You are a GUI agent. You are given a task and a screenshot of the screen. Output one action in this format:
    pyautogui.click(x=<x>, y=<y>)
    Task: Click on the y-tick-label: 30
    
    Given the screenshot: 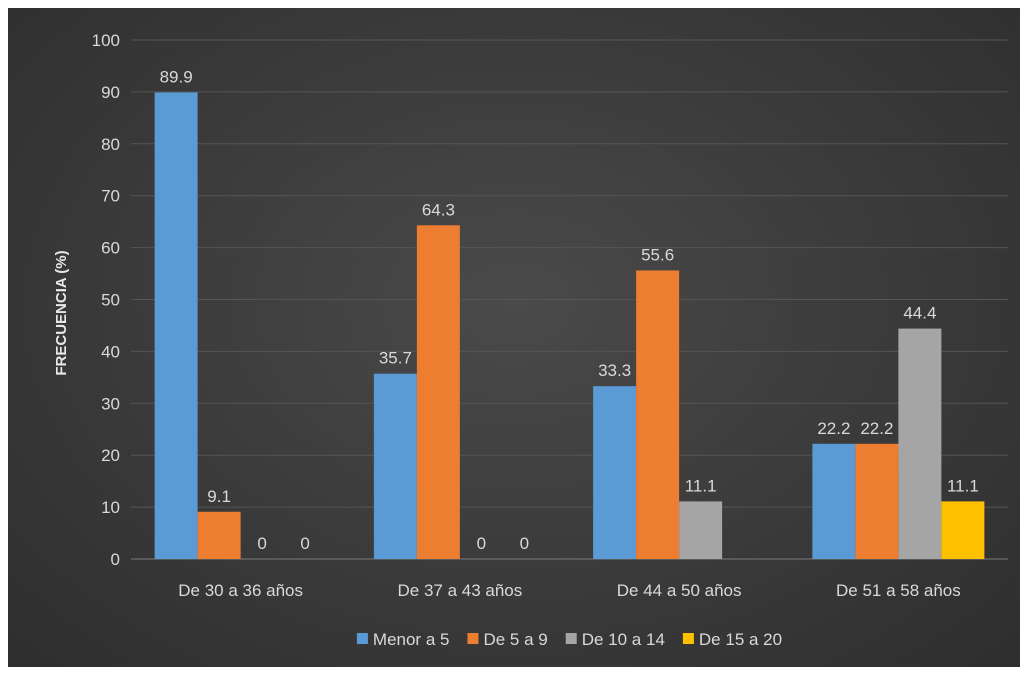 What is the action you would take?
    pyautogui.click(x=110, y=403)
    